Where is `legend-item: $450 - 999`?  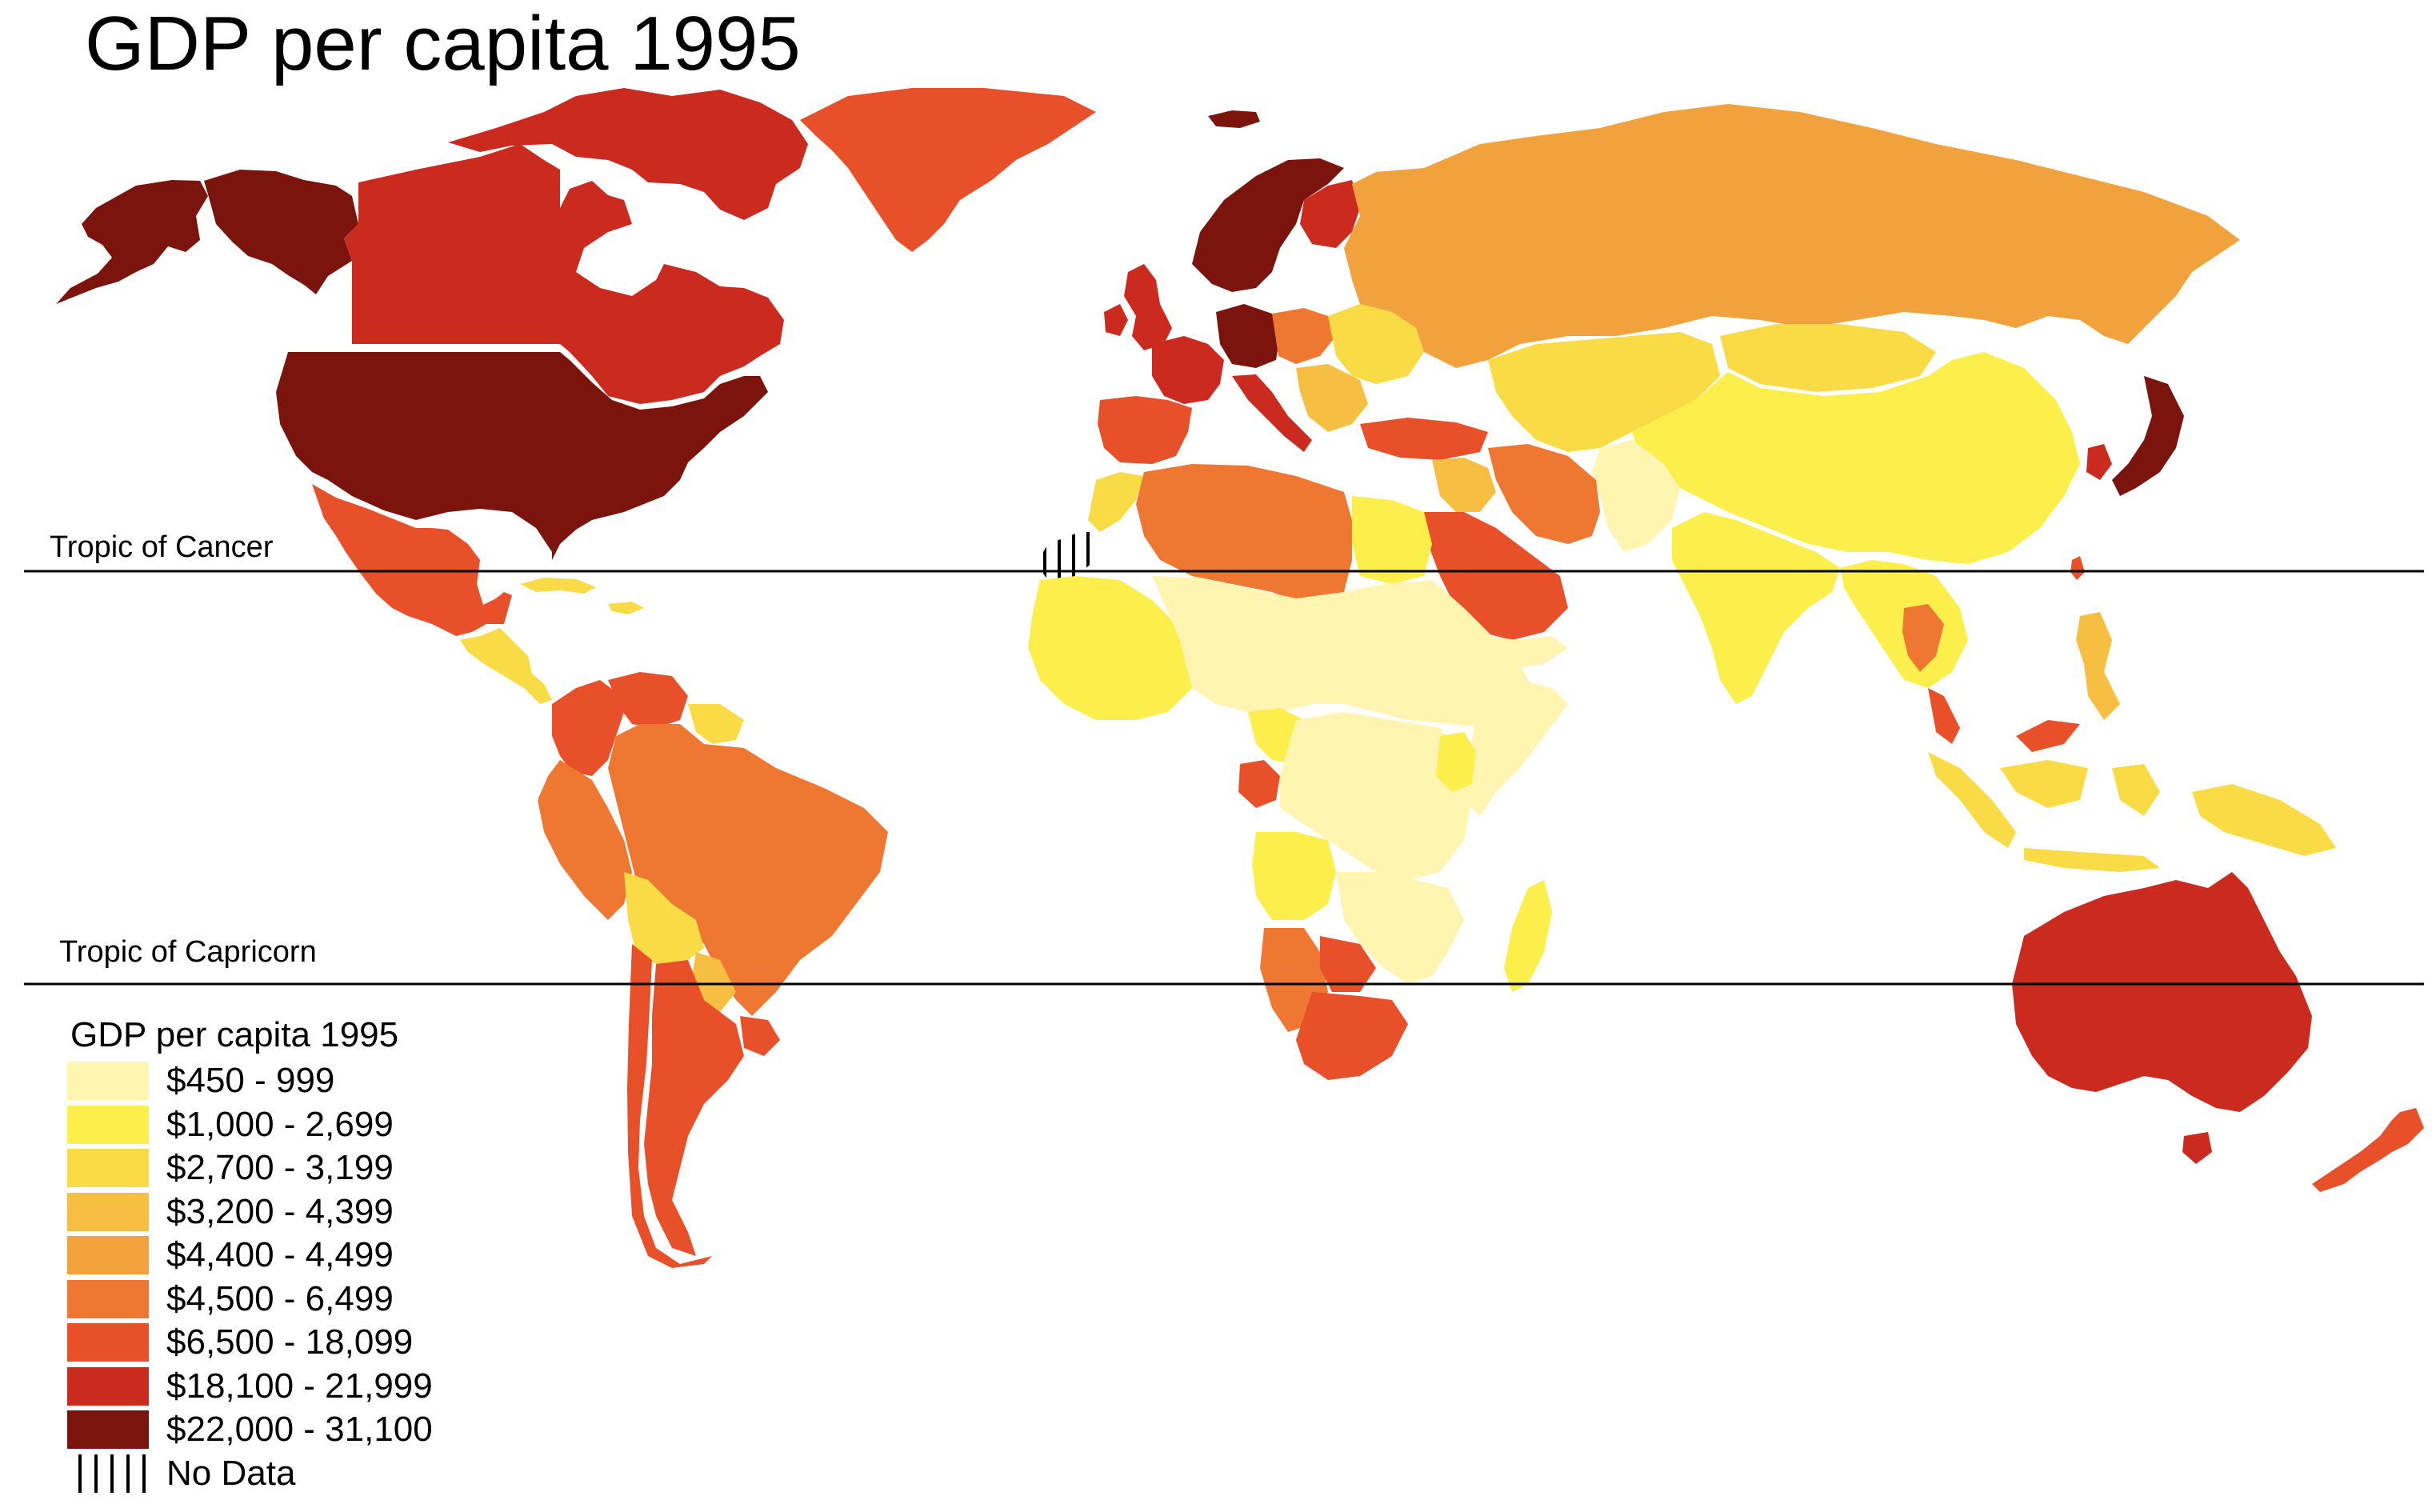 legend-item: $450 - 999 is located at coordinates (250, 1081).